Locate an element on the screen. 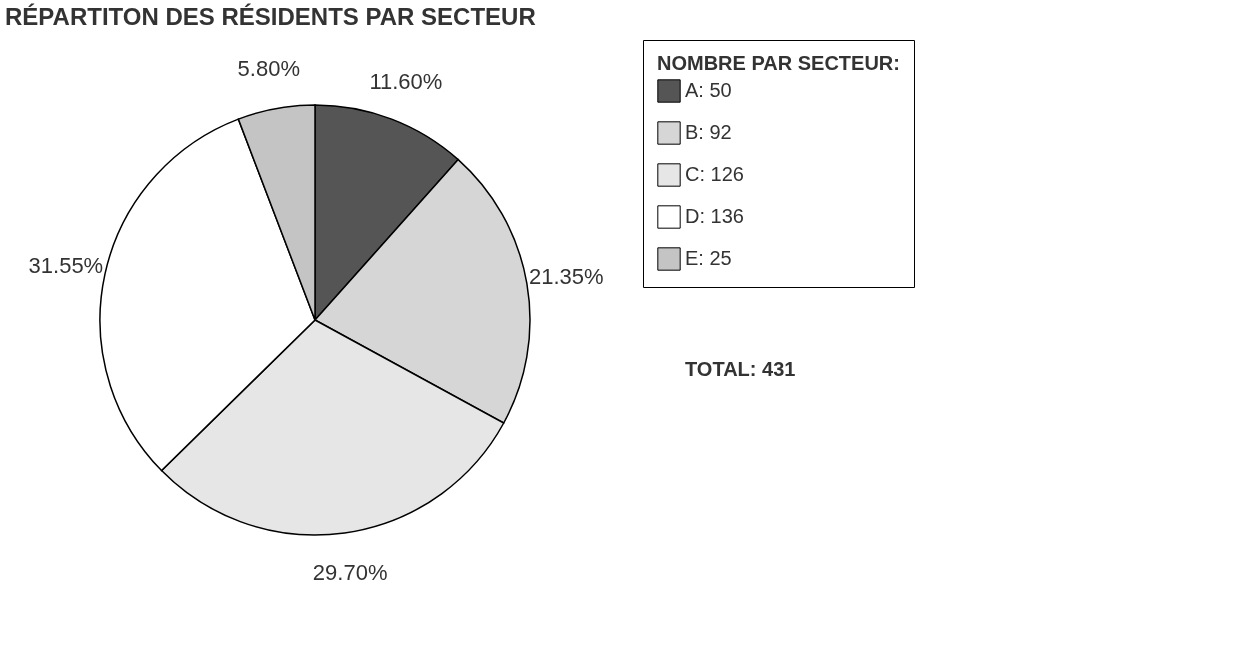 This screenshot has height=672, width=1249. legend-label: C: 126 is located at coordinates (714, 174).